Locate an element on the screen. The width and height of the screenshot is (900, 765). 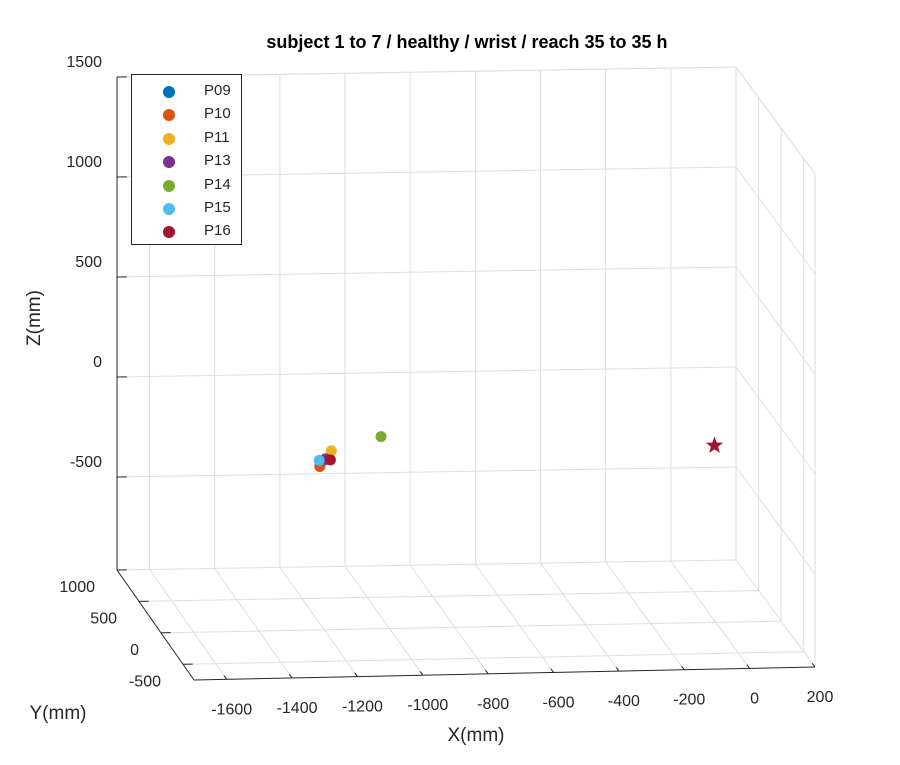
legend-label: P14 is located at coordinates (217, 184).